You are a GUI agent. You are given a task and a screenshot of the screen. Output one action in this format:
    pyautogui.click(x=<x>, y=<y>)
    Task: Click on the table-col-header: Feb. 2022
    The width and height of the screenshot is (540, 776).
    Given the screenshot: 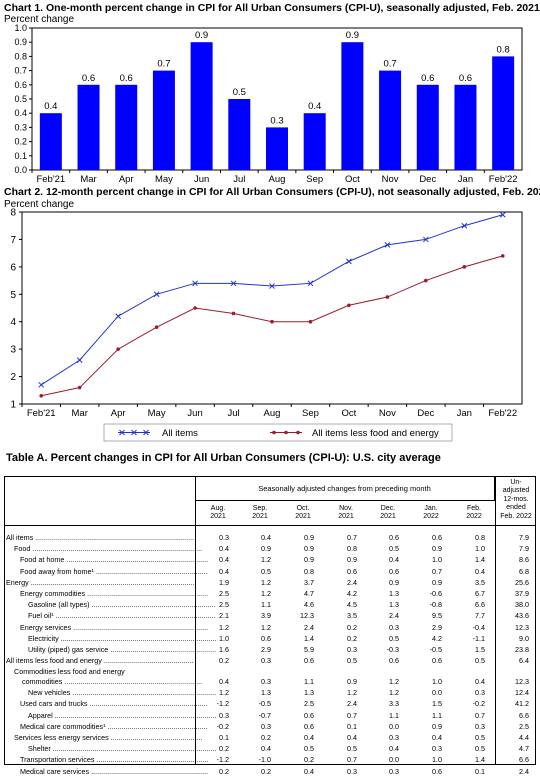 What is the action you would take?
    pyautogui.click(x=474, y=512)
    